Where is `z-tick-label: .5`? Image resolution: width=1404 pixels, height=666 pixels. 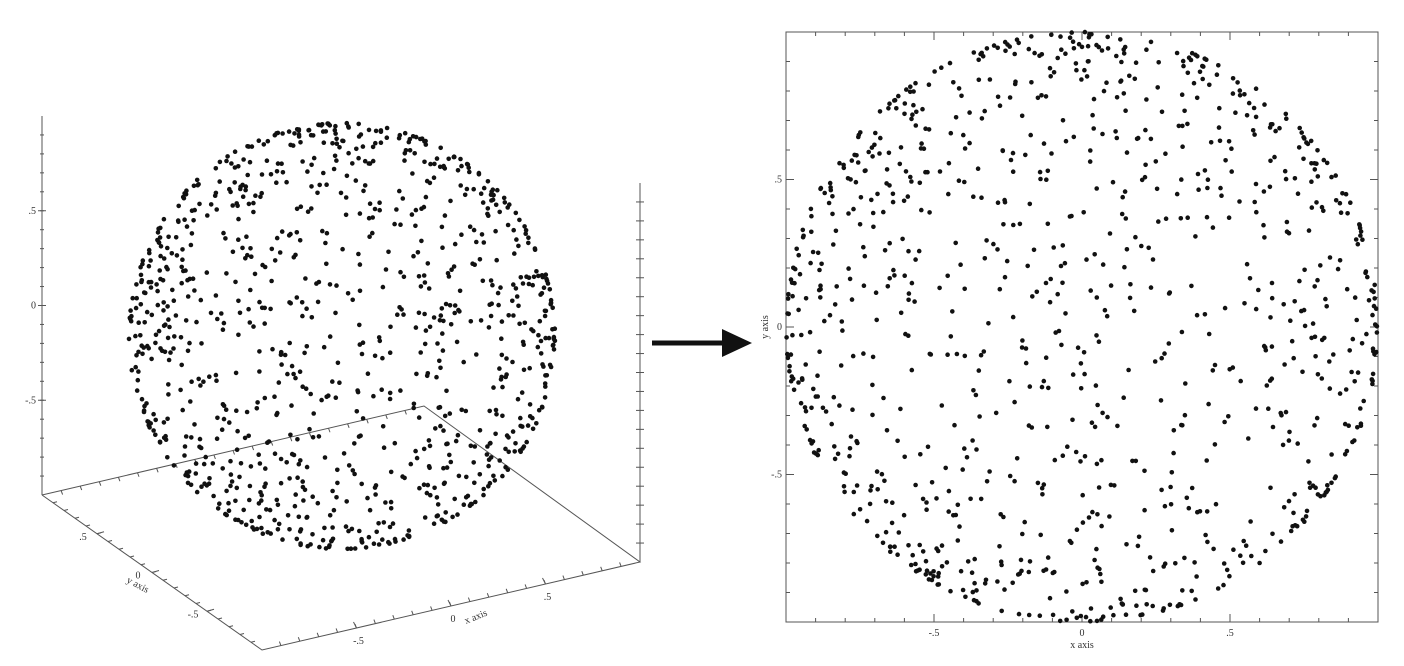 z-tick-label: .5 is located at coordinates (33, 211).